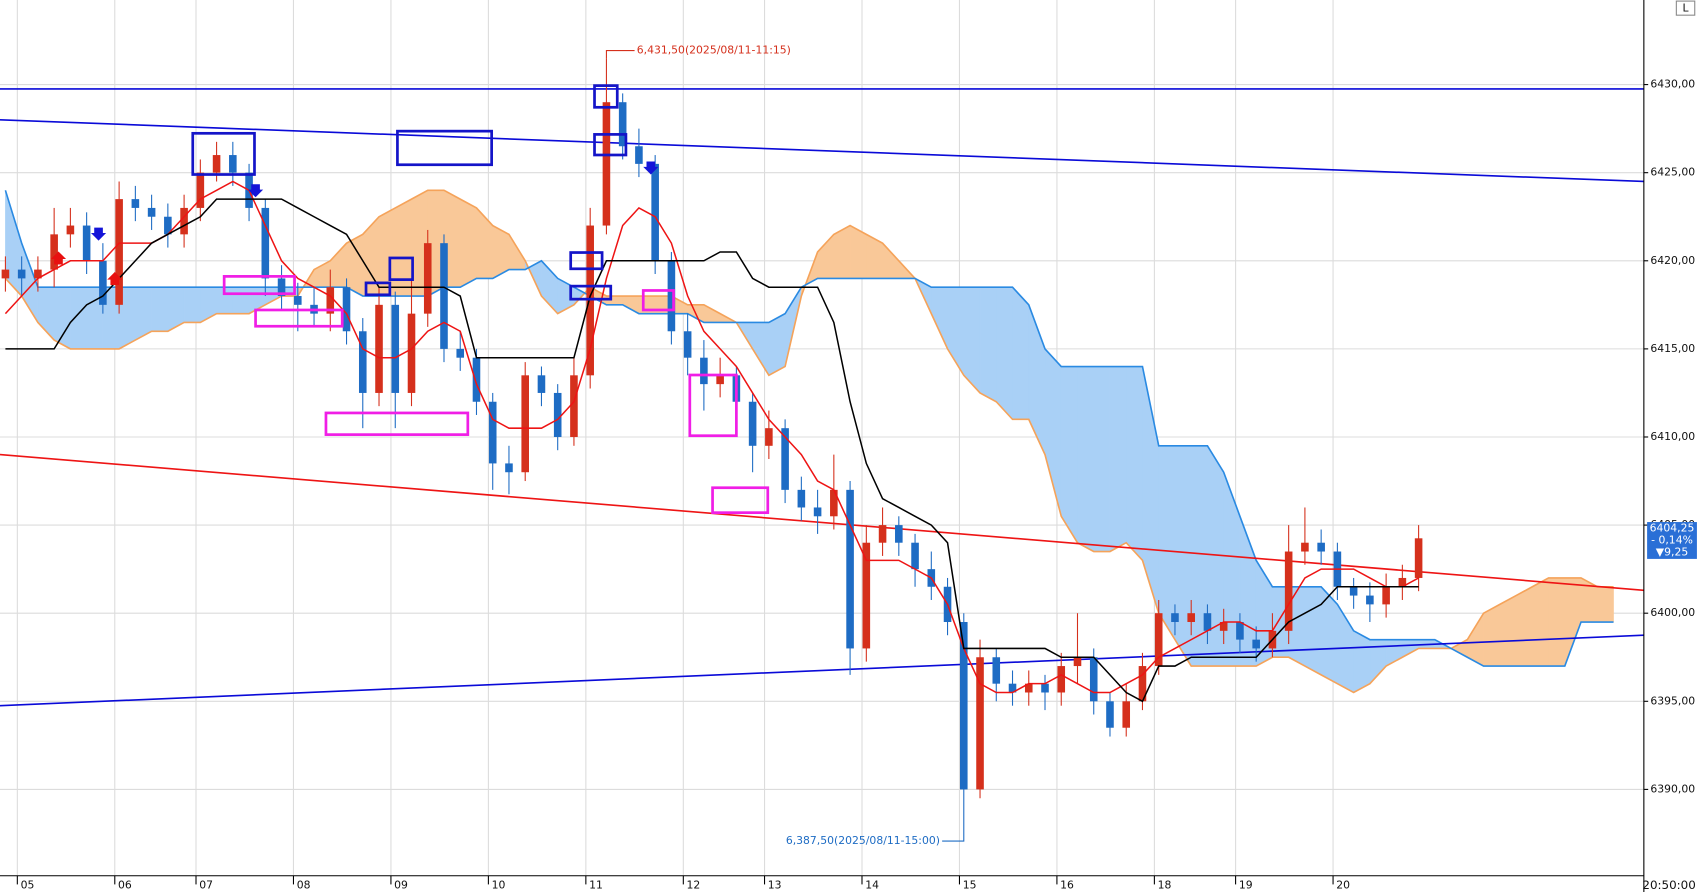 This screenshot has width=1698, height=892. I want to click on last-change-pct: - 0,14%, so click(1672, 539).